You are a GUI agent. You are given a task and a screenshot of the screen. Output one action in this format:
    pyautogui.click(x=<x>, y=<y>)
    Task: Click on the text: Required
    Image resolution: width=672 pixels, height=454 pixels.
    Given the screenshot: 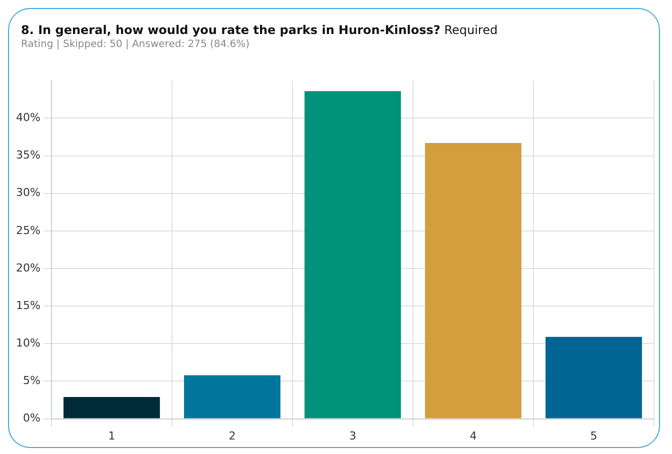 What is the action you would take?
    pyautogui.click(x=470, y=30)
    